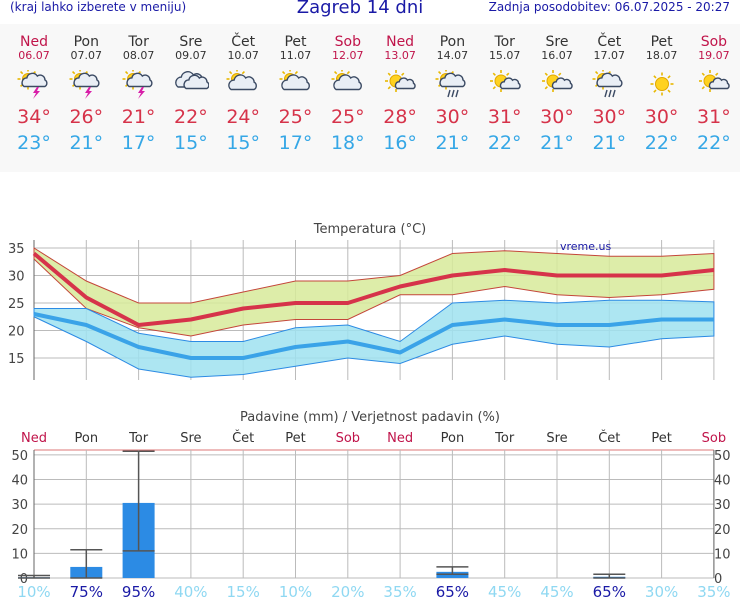 This screenshot has height=600, width=740. I want to click on probability-label: 40%, so click(190, 591).